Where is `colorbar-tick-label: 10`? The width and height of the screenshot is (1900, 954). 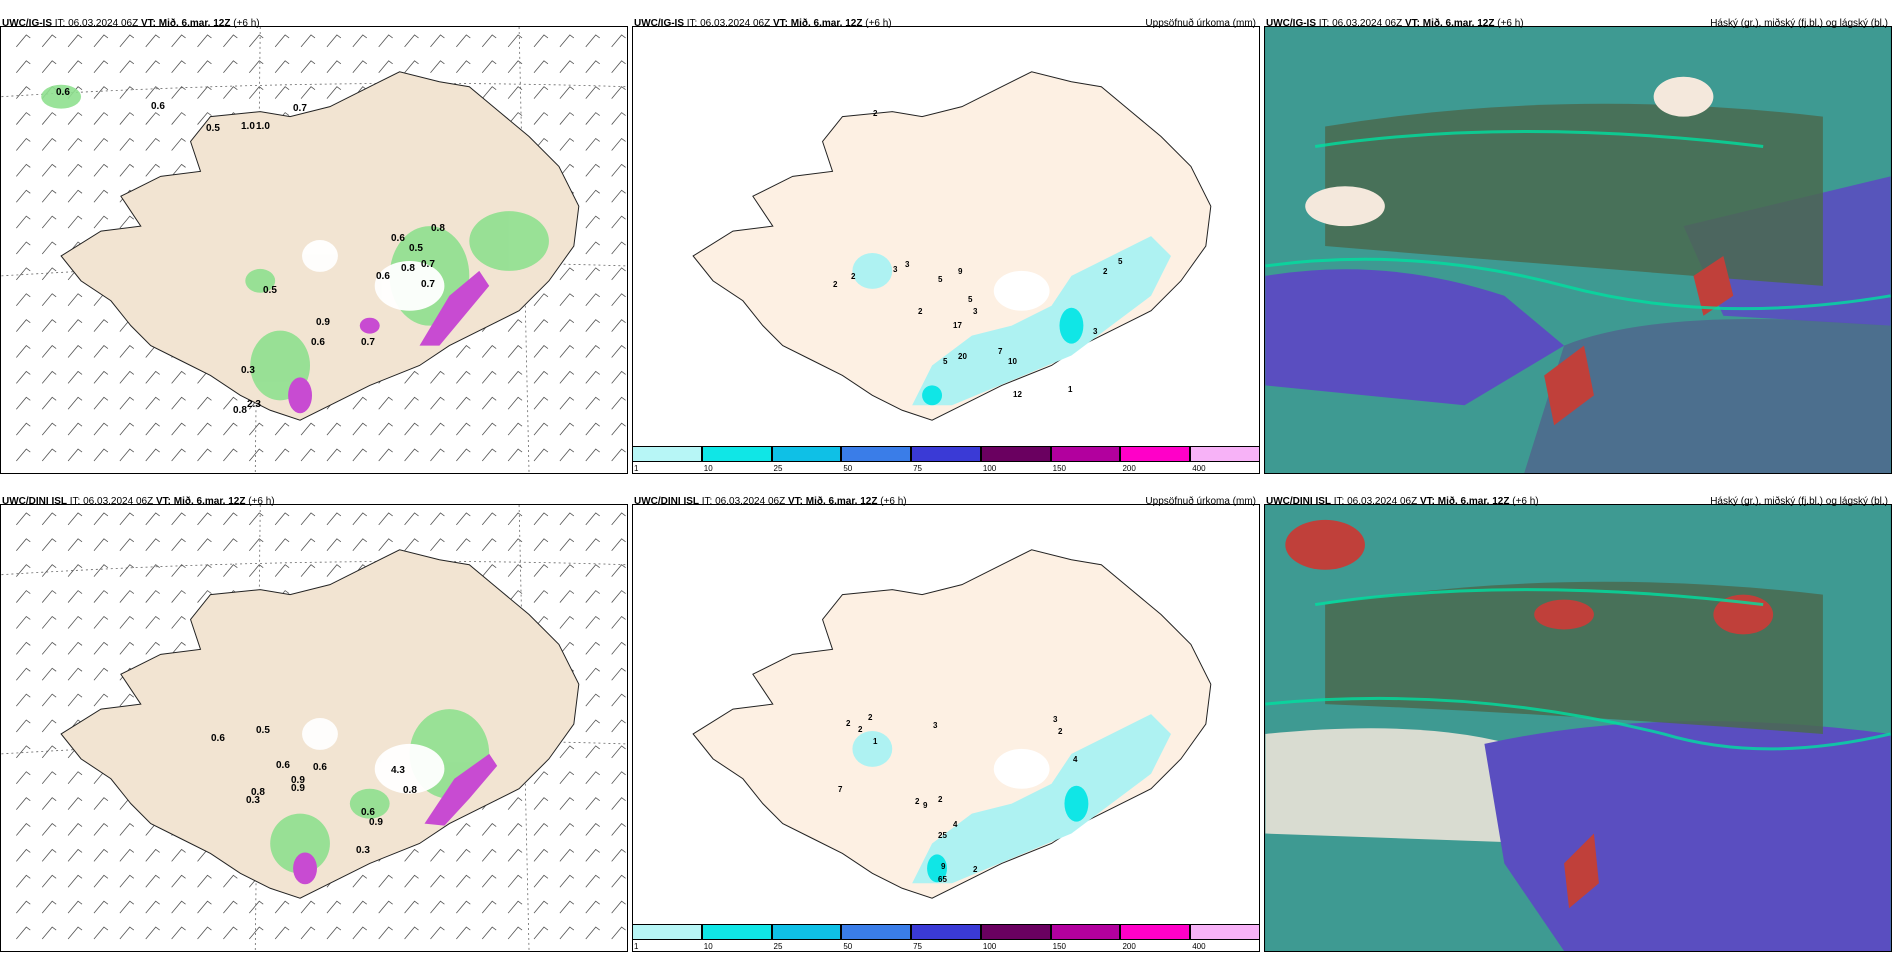
colorbar-tick-label: 10 is located at coordinates (708, 468).